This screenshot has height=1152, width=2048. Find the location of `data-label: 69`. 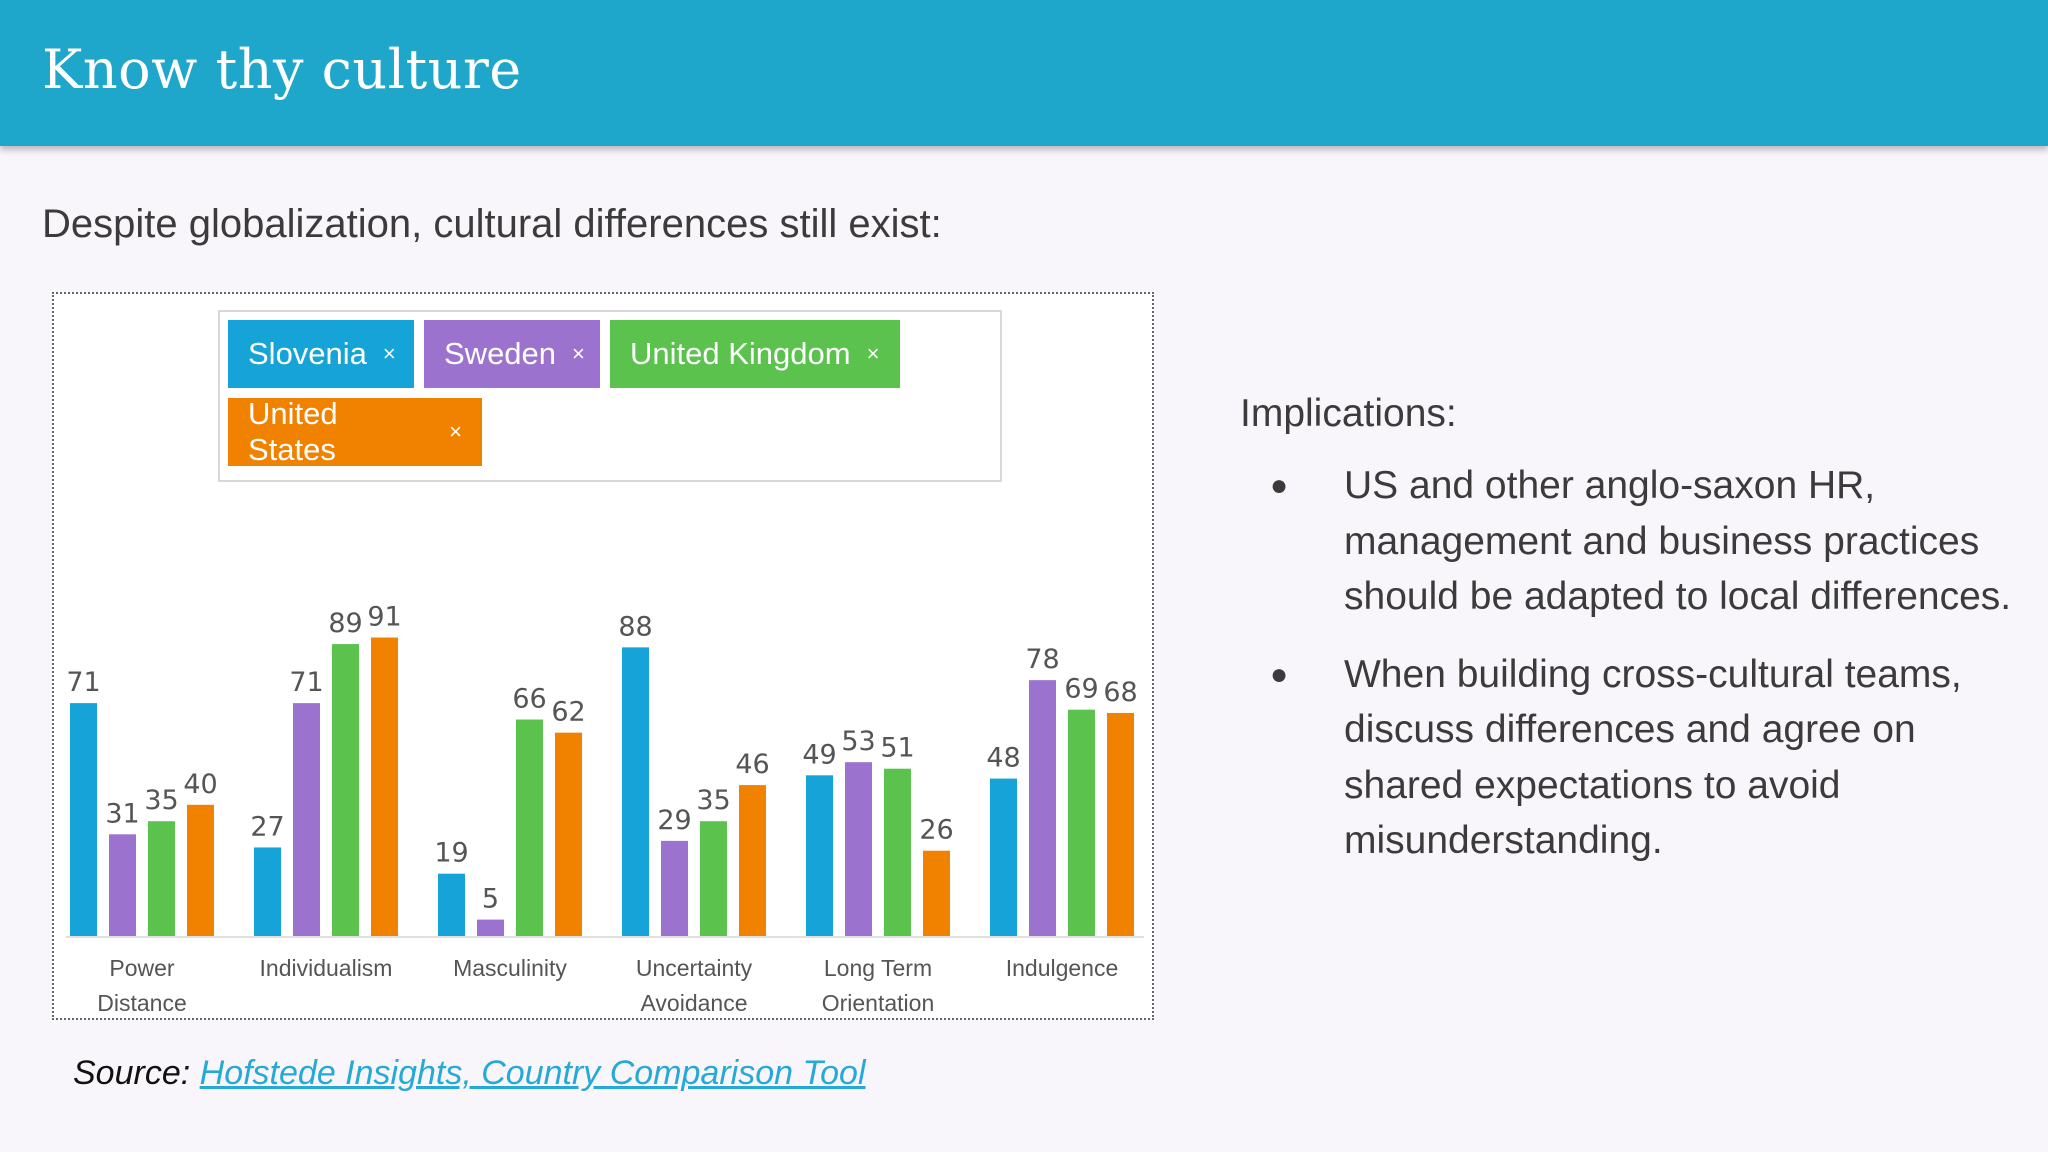

data-label: 69 is located at coordinates (1081, 689).